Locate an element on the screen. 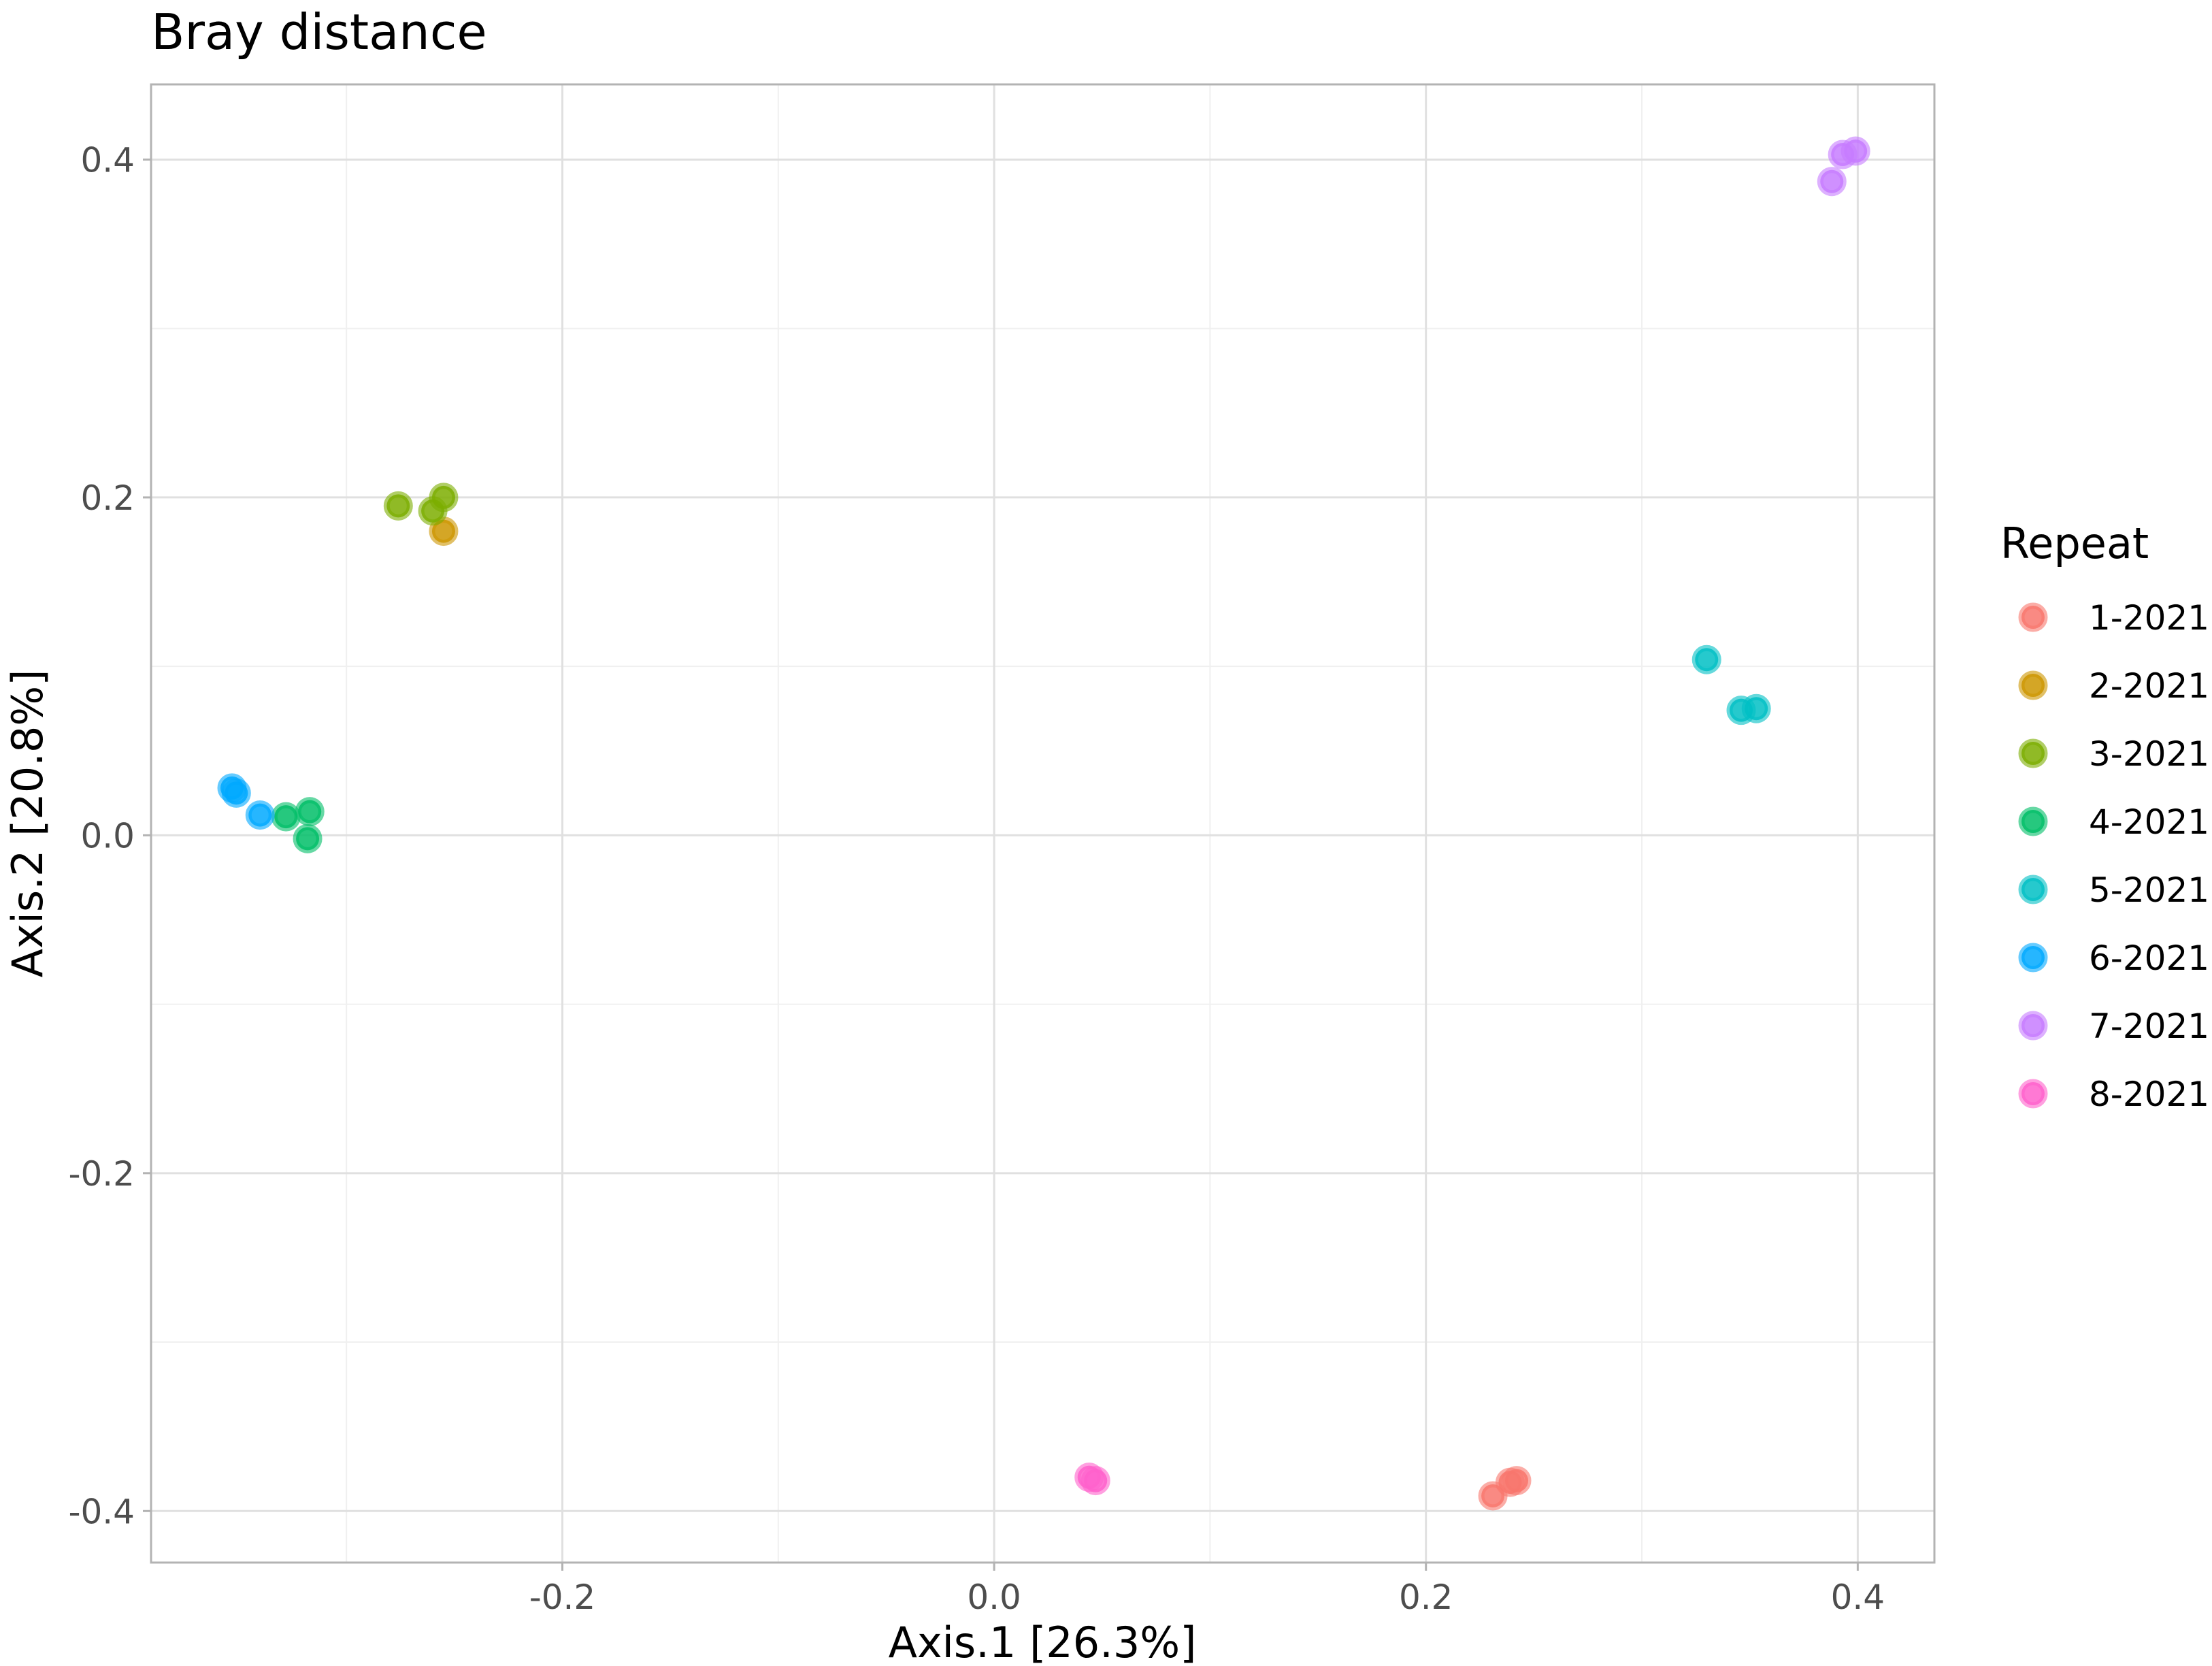  legend-label: 7-2021 is located at coordinates (2149, 1027).